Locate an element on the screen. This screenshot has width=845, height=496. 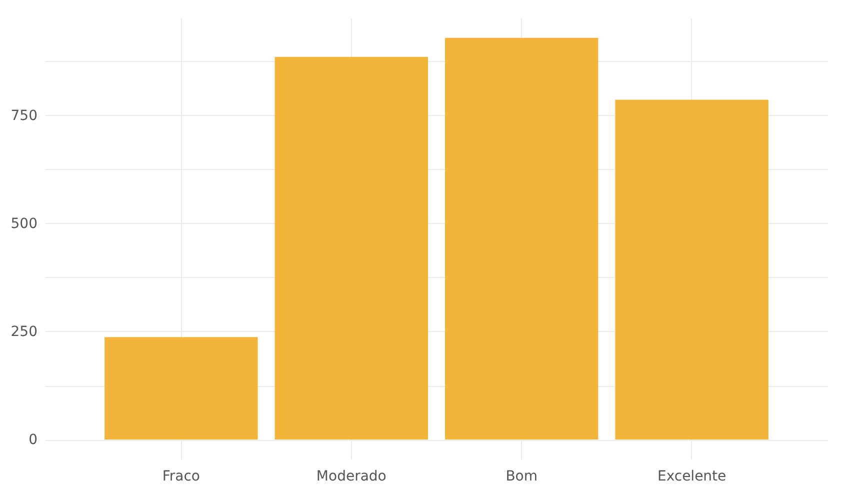
y-tick-label: 500 is located at coordinates (24, 224).